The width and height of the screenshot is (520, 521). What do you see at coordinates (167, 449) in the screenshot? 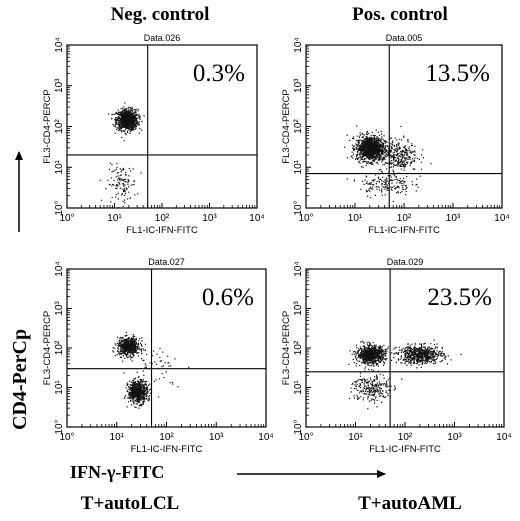
I see `x-axis-label: FL1-IC-IFN-FITC` at bounding box center [167, 449].